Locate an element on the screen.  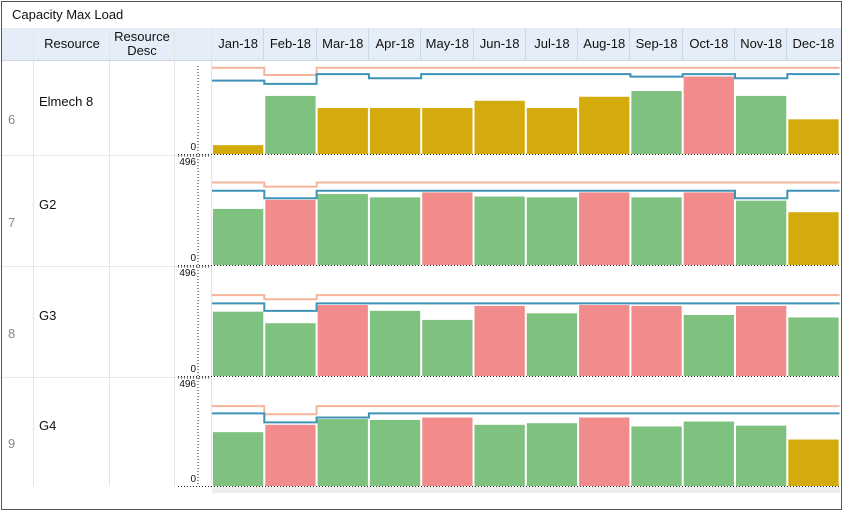
column-header-bar is located at coordinates (421, 44).